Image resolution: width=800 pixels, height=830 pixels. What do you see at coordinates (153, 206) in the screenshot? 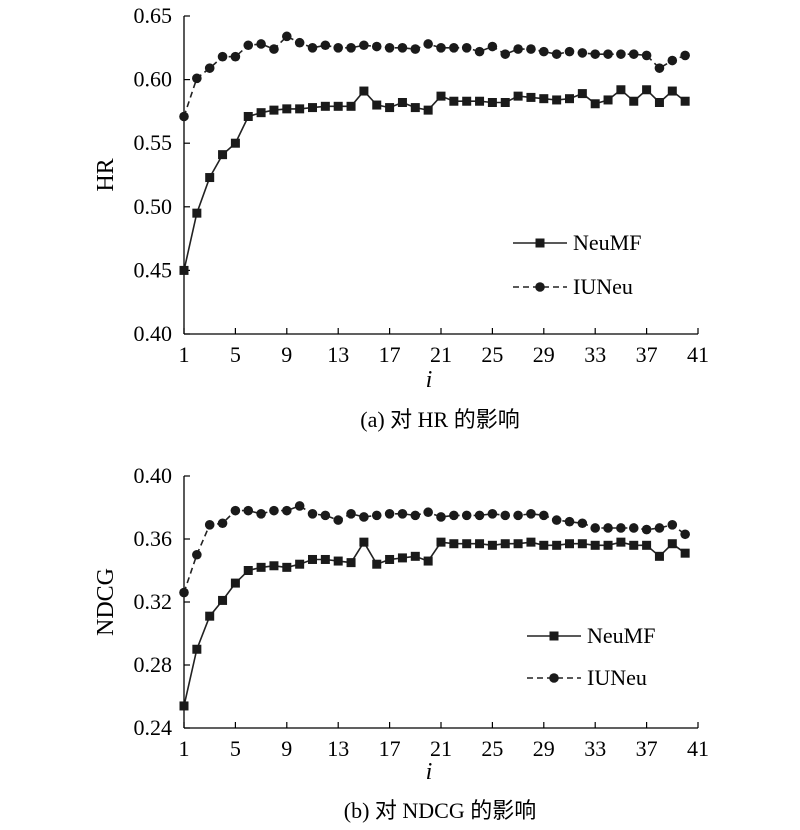
I see `y-tick-label: 0.50` at bounding box center [153, 206].